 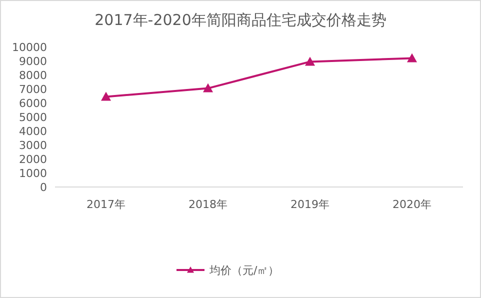 I want to click on legend: 均价（元/㎡）, so click(x=228, y=270).